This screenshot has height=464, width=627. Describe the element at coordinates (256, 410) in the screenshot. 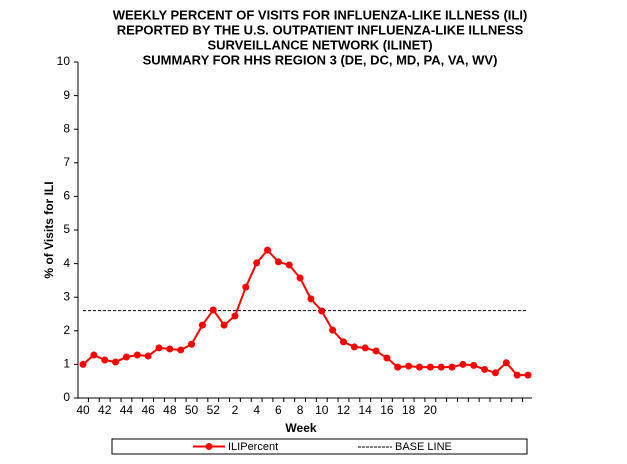

I see `x-tick-label: 4` at that location.